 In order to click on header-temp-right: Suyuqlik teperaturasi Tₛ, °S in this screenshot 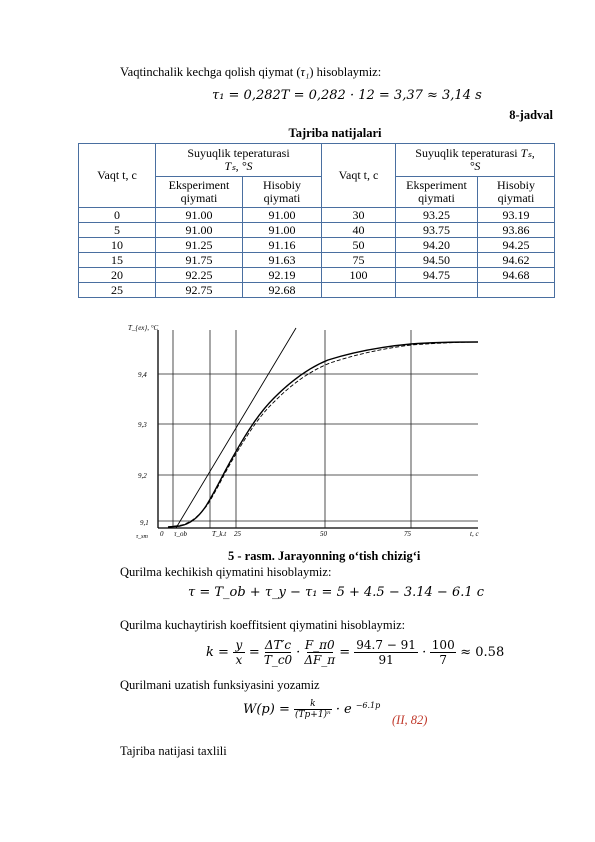, I will do `click(475, 160)`.